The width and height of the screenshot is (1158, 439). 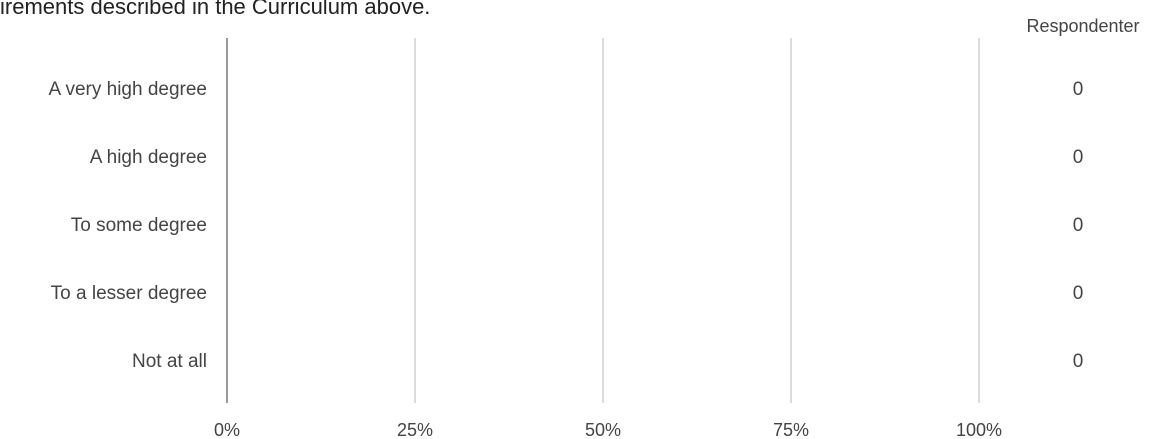 I want to click on x-tick-label: 0%, so click(x=227, y=429).